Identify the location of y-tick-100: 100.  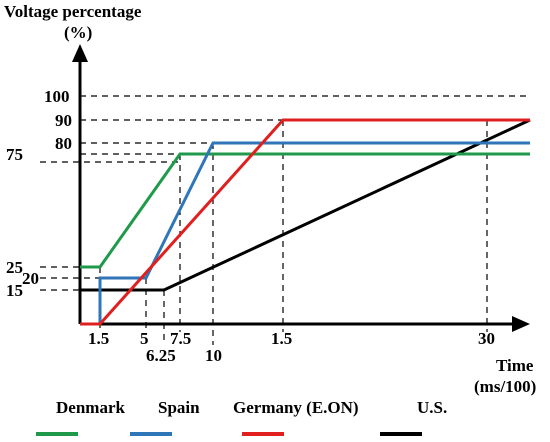
(57, 96).